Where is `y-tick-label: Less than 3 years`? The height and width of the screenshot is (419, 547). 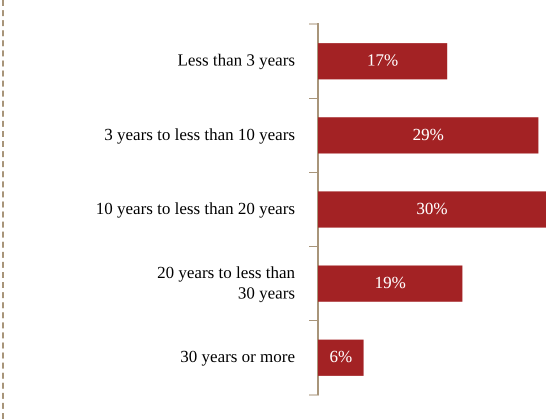 y-tick-label: Less than 3 years is located at coordinates (236, 60).